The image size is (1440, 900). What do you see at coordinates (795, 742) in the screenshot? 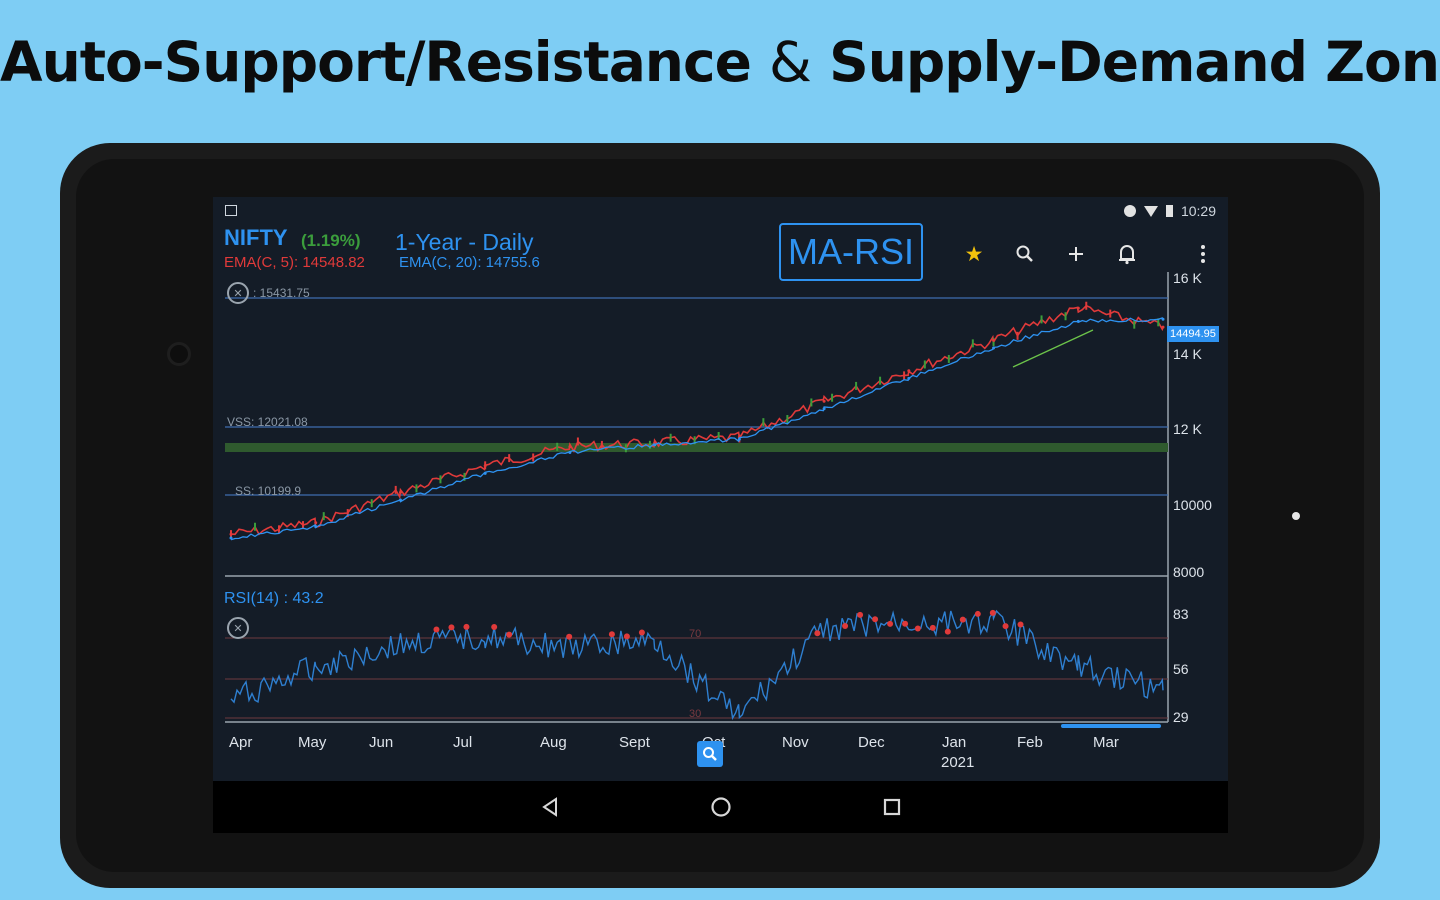
I see `x-label-nov: Nov` at bounding box center [795, 742].